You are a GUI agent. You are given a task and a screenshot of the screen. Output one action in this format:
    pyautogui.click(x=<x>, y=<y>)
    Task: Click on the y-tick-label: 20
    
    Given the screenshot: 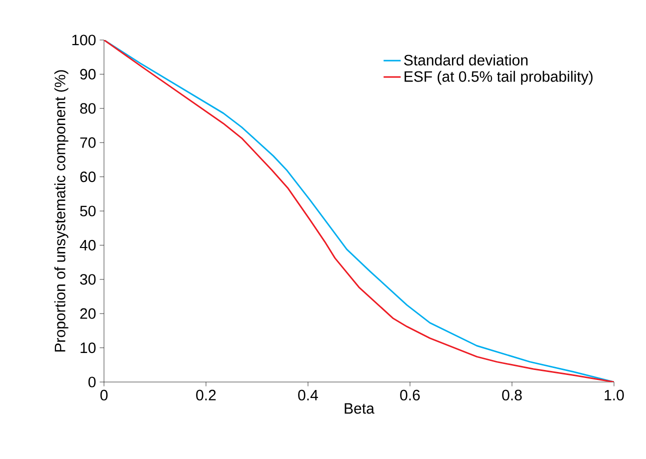 What is the action you would take?
    pyautogui.click(x=88, y=313)
    